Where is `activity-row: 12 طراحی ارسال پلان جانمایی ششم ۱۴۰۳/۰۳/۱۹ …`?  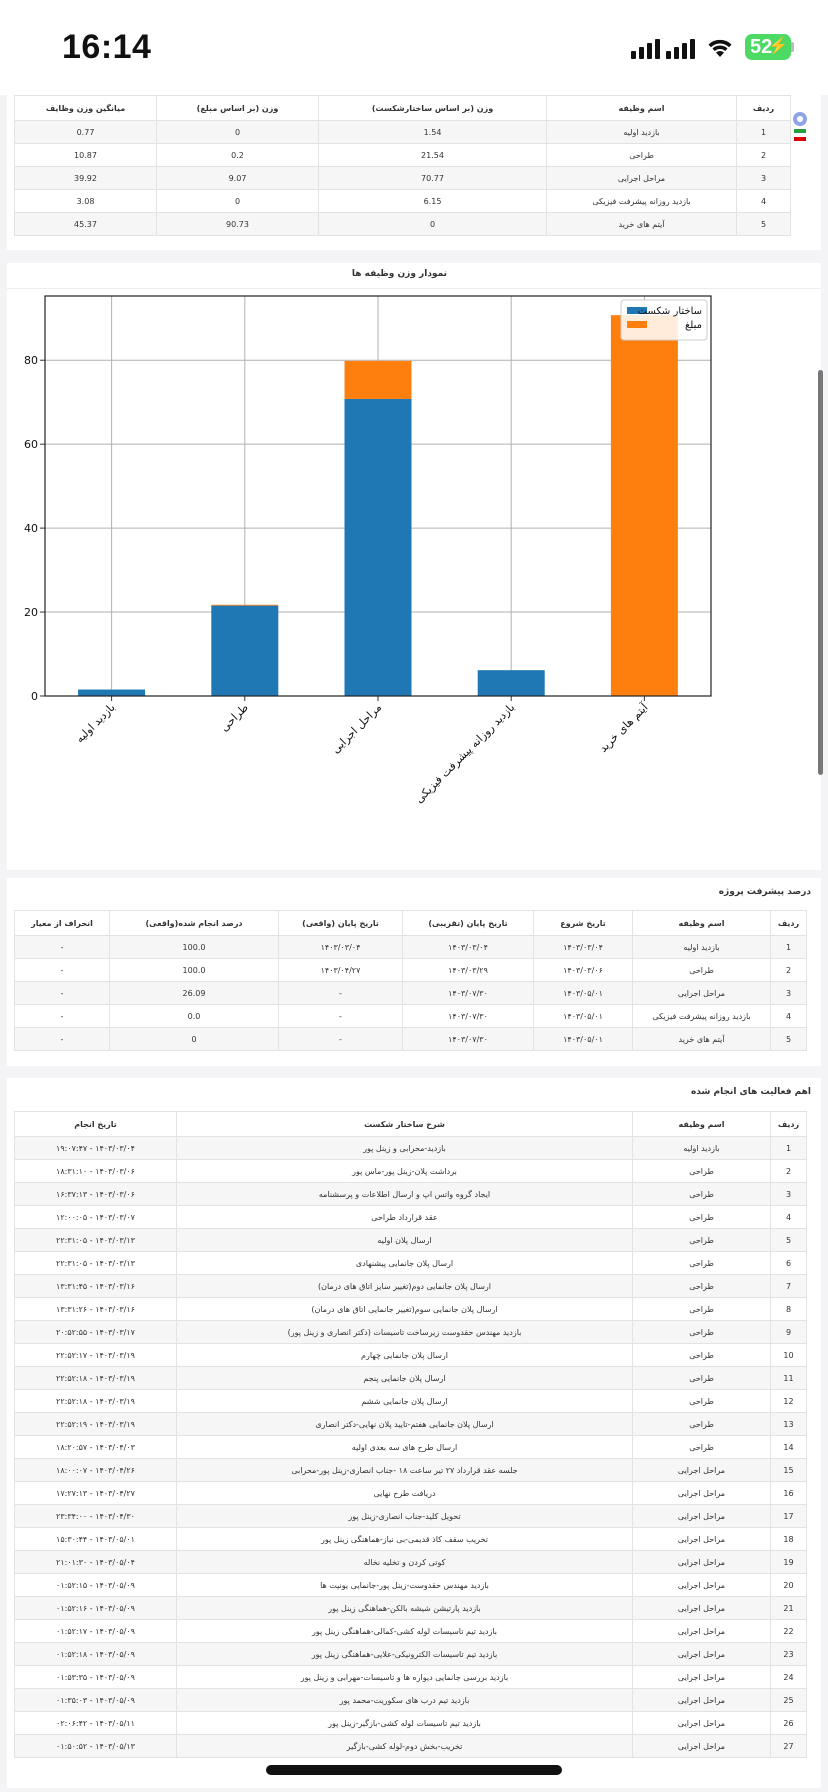
activity-row: 12 طراحی ارسال پلان جانمایی ششم ۱۴۰۳/۰۳/۱۹ … is located at coordinates (410, 1401).